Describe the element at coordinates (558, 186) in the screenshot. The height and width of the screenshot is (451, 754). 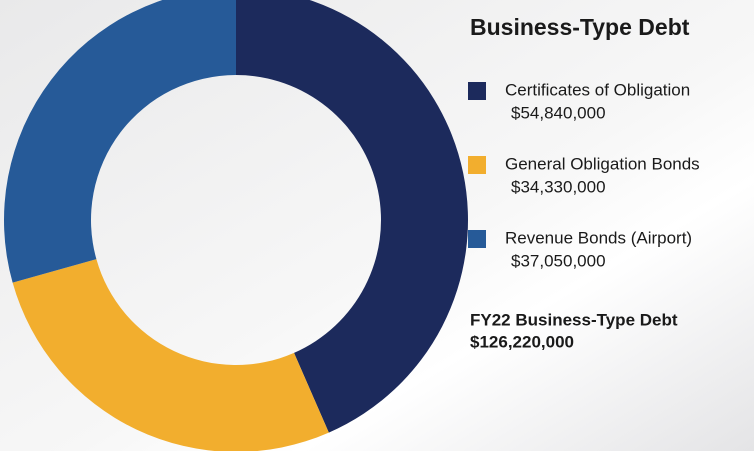
I see `legend-value: $34,330,000` at that location.